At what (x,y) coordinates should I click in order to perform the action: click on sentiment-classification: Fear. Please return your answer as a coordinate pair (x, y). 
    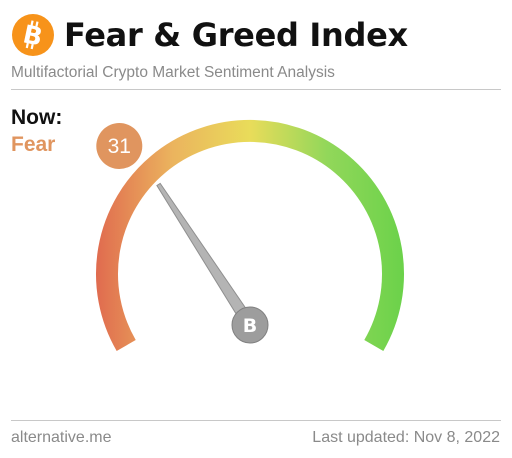
    Looking at the image, I should click on (33, 144).